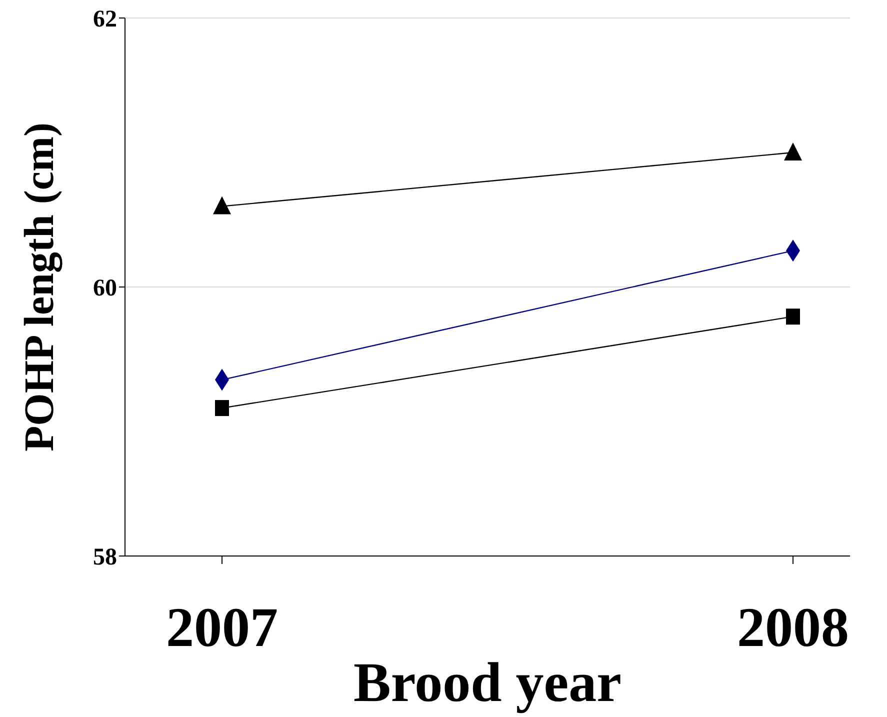 The image size is (887, 717). What do you see at coordinates (222, 627) in the screenshot?
I see `x-tick-label: 2007` at bounding box center [222, 627].